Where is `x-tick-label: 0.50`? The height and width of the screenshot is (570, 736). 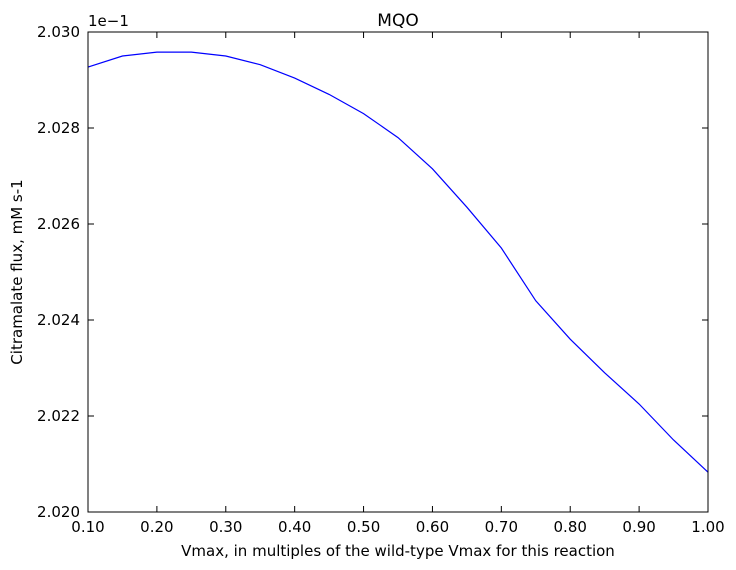
x-tick-label: 0.50 is located at coordinates (363, 527).